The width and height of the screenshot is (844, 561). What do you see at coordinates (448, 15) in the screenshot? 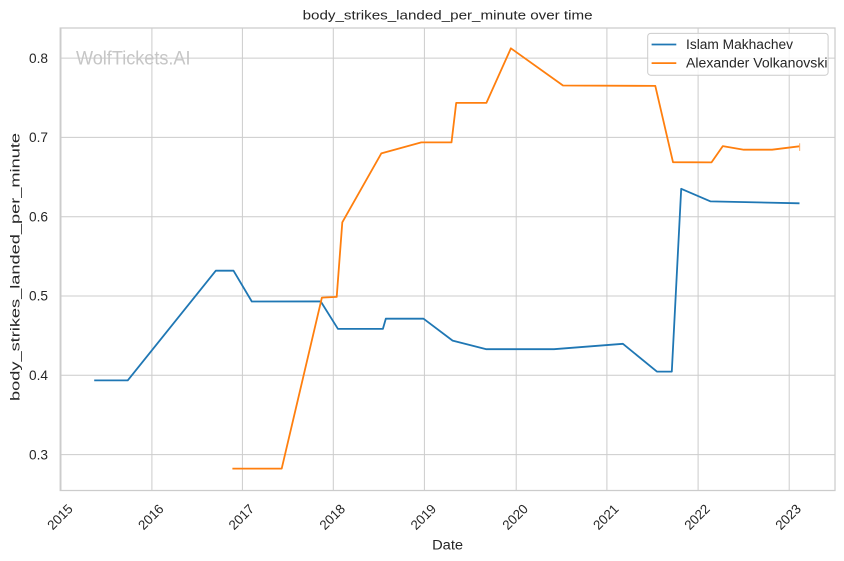
I see `svg-text:body_strikes_landed_per_minute: body_strikes_landed_per_minute over time` at bounding box center [448, 15].